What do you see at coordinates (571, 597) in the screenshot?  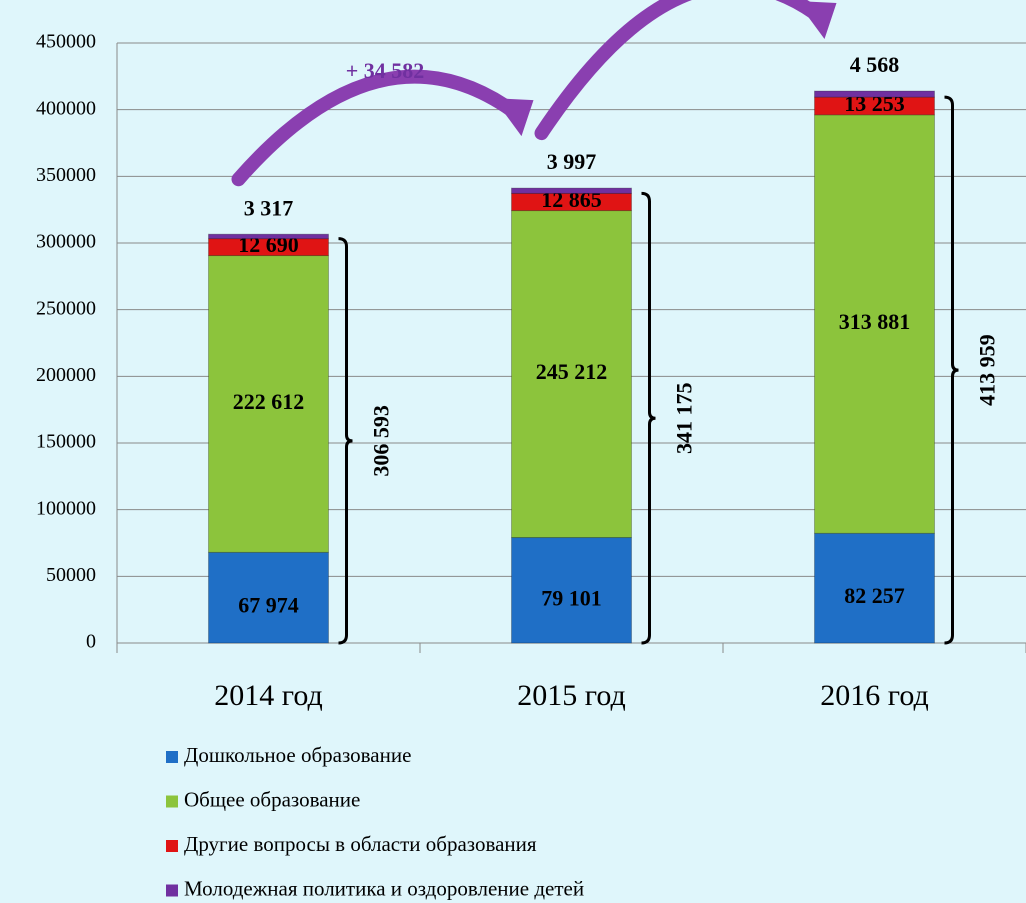 I see `value-label: 79 101` at bounding box center [571, 597].